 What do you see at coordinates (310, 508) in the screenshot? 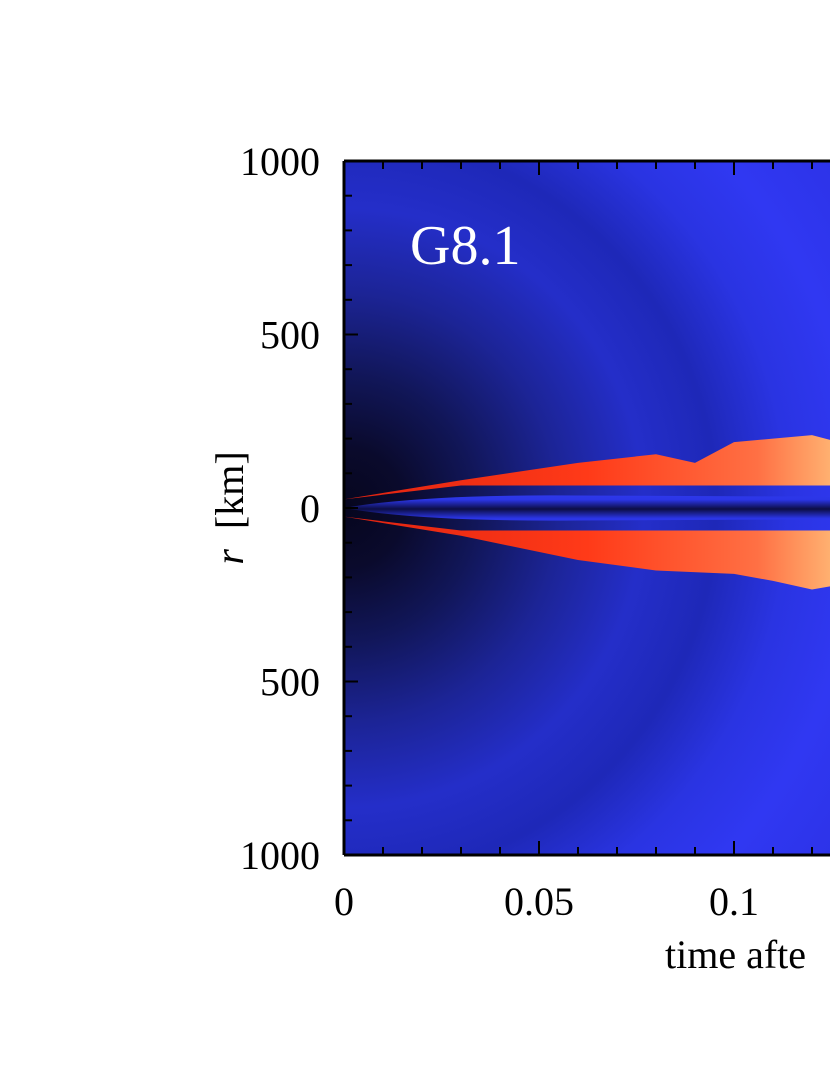
I see `y-tick-label: 0` at bounding box center [310, 508].